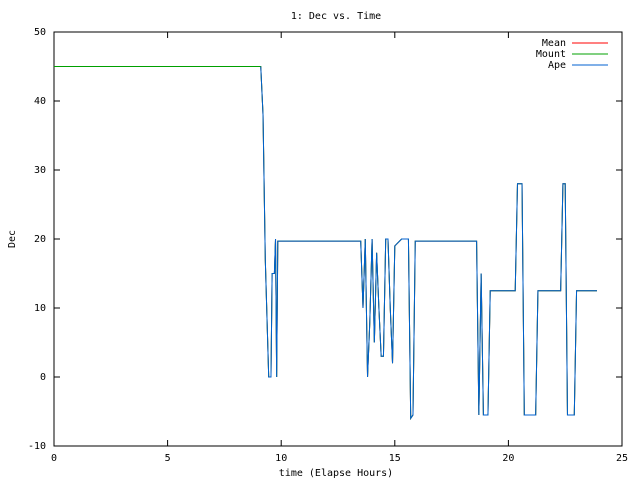 The height and width of the screenshot is (480, 640). I want to click on x-tick-label: 25, so click(622, 458).